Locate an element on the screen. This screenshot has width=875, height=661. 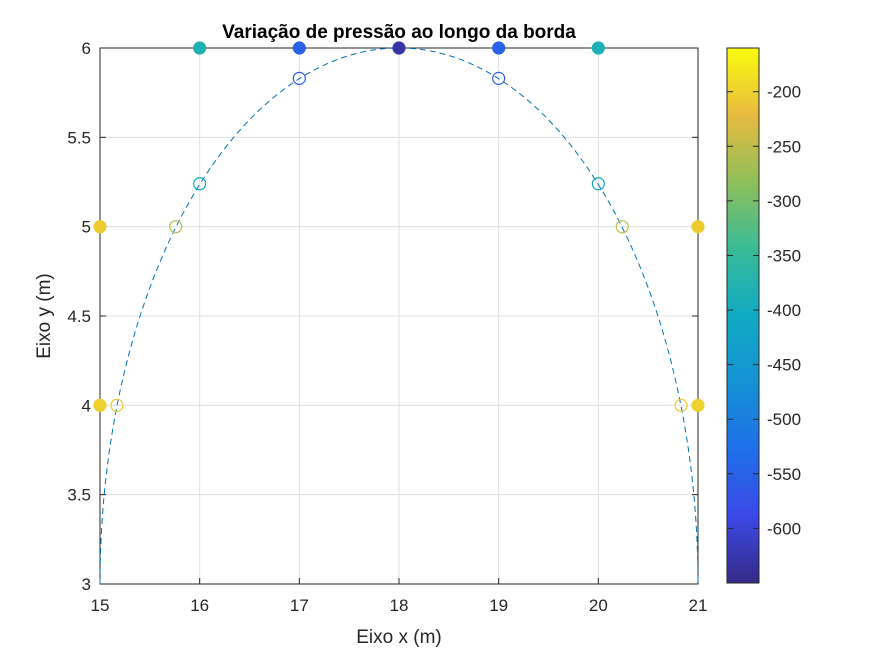
y-tick-label: 3 is located at coordinates (86, 584).